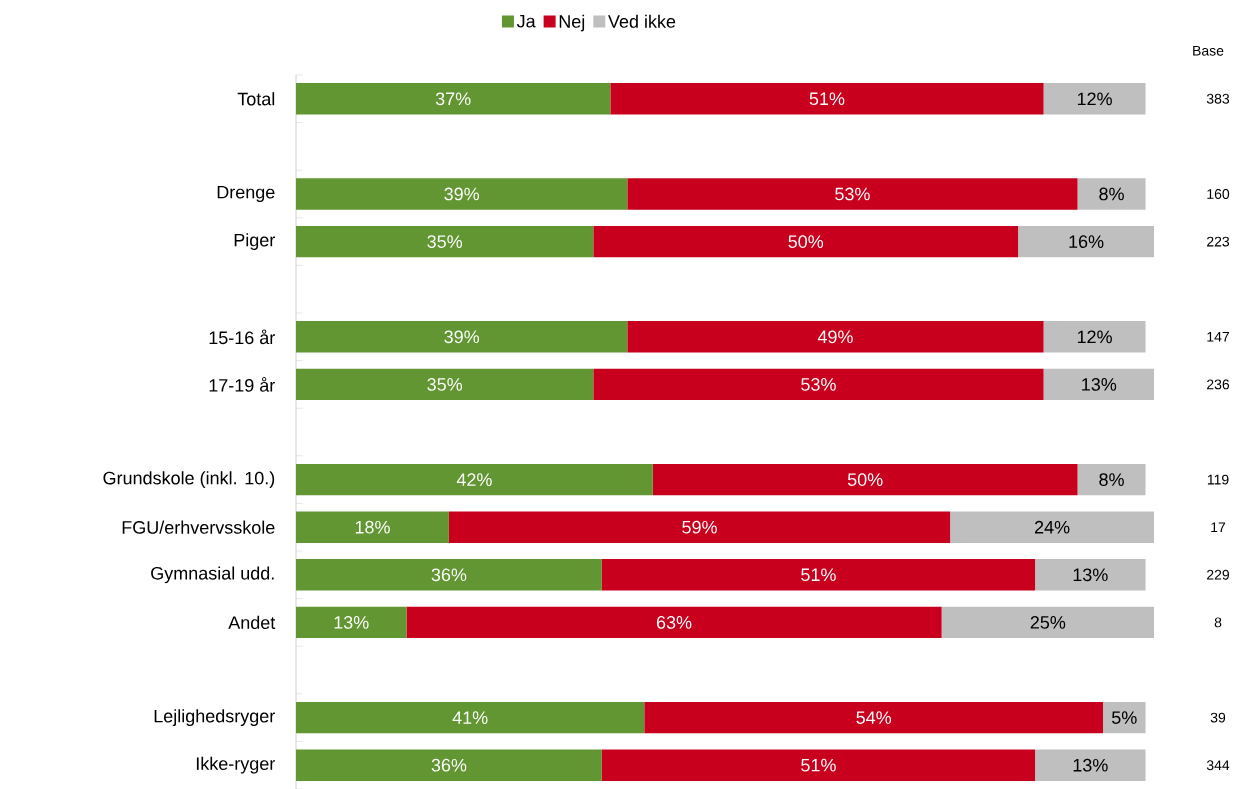 The width and height of the screenshot is (1237, 789). I want to click on data-label: 37%, so click(453, 99).